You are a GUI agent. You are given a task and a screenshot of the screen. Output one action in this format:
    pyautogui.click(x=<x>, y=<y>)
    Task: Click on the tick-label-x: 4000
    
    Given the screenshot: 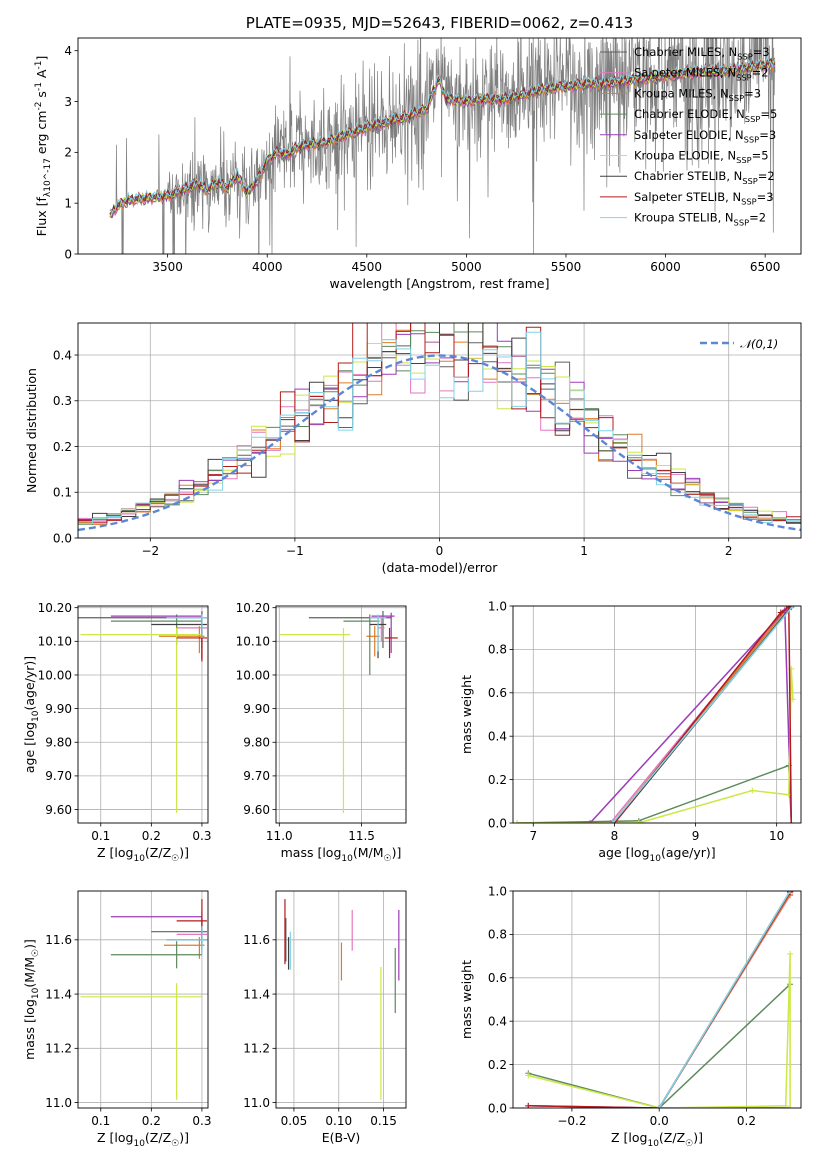 What is the action you would take?
    pyautogui.click(x=267, y=267)
    